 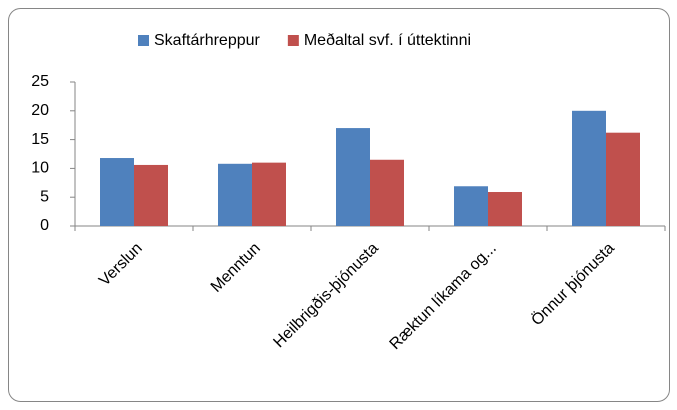 I want to click on legend-label: Meðaltal svf. í úttektinni, so click(x=387, y=40).